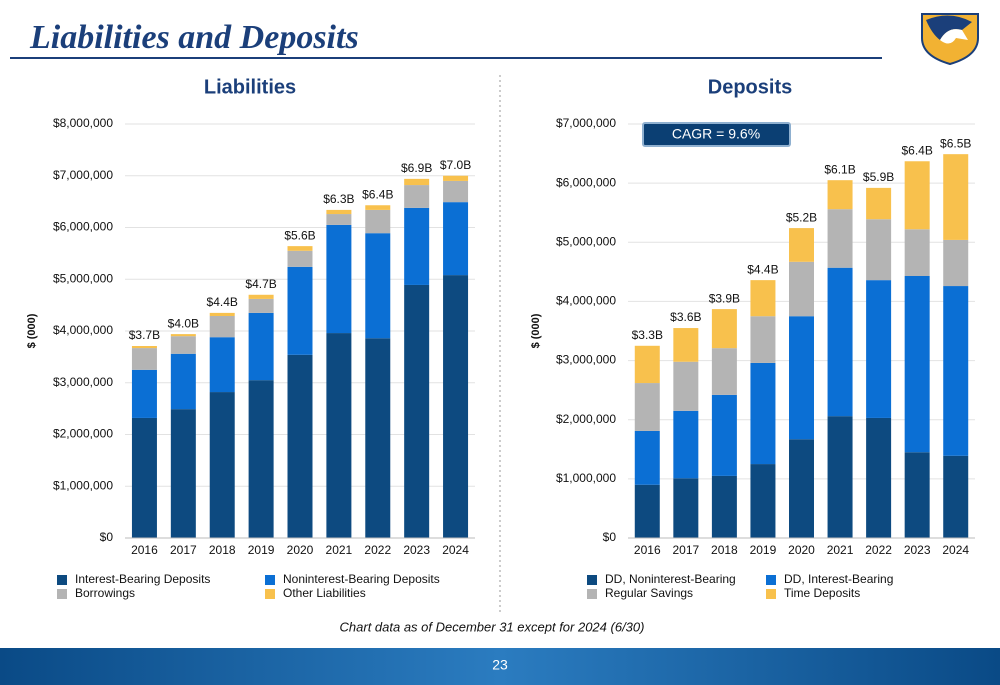  Describe the element at coordinates (500, 666) in the screenshot. I see `footer-band` at that location.